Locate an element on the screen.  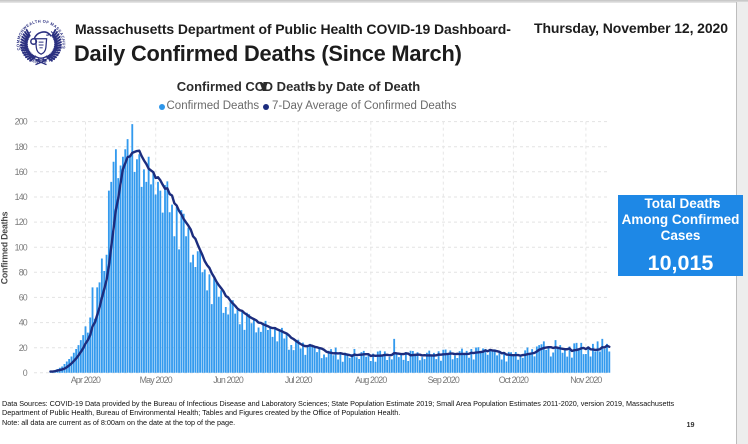
svg-text: 100 is located at coordinates (21, 247).